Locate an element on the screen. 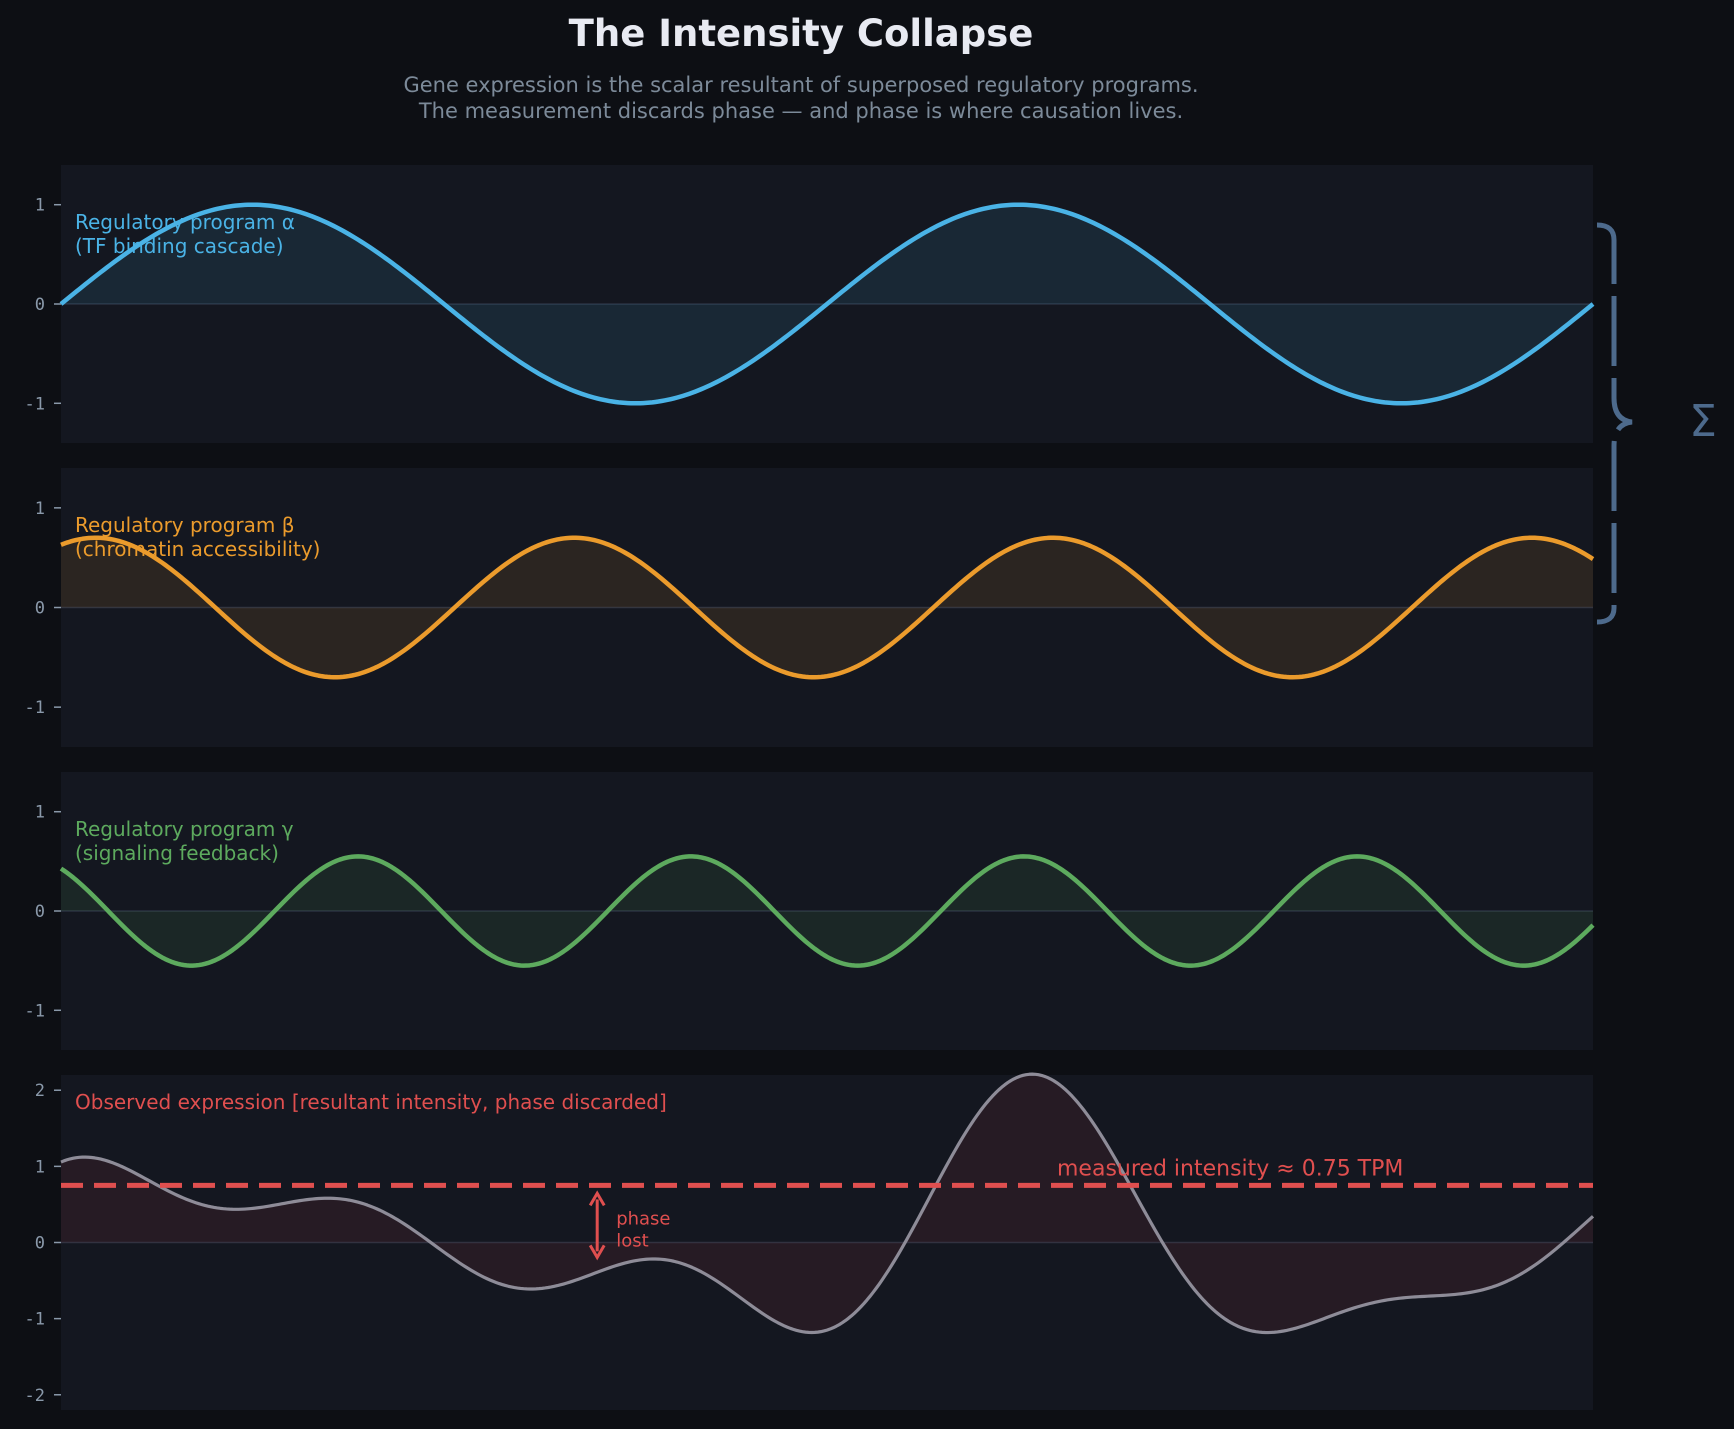  series-area-gamma is located at coordinates (827, 911).